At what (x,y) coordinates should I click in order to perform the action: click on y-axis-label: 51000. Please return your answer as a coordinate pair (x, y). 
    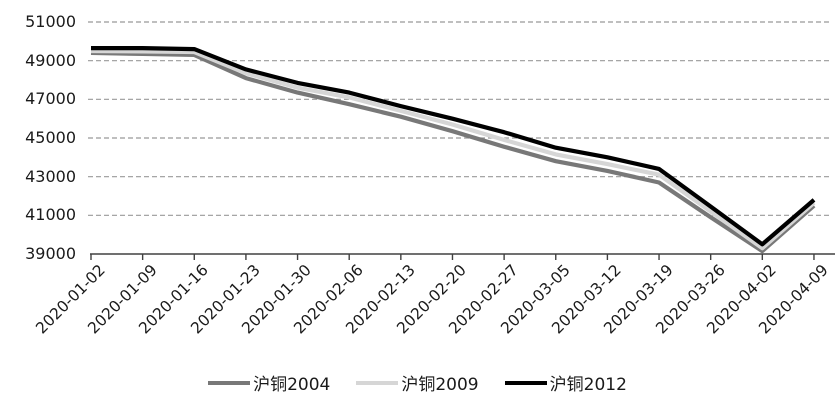
    Looking at the image, I should click on (50, 21).